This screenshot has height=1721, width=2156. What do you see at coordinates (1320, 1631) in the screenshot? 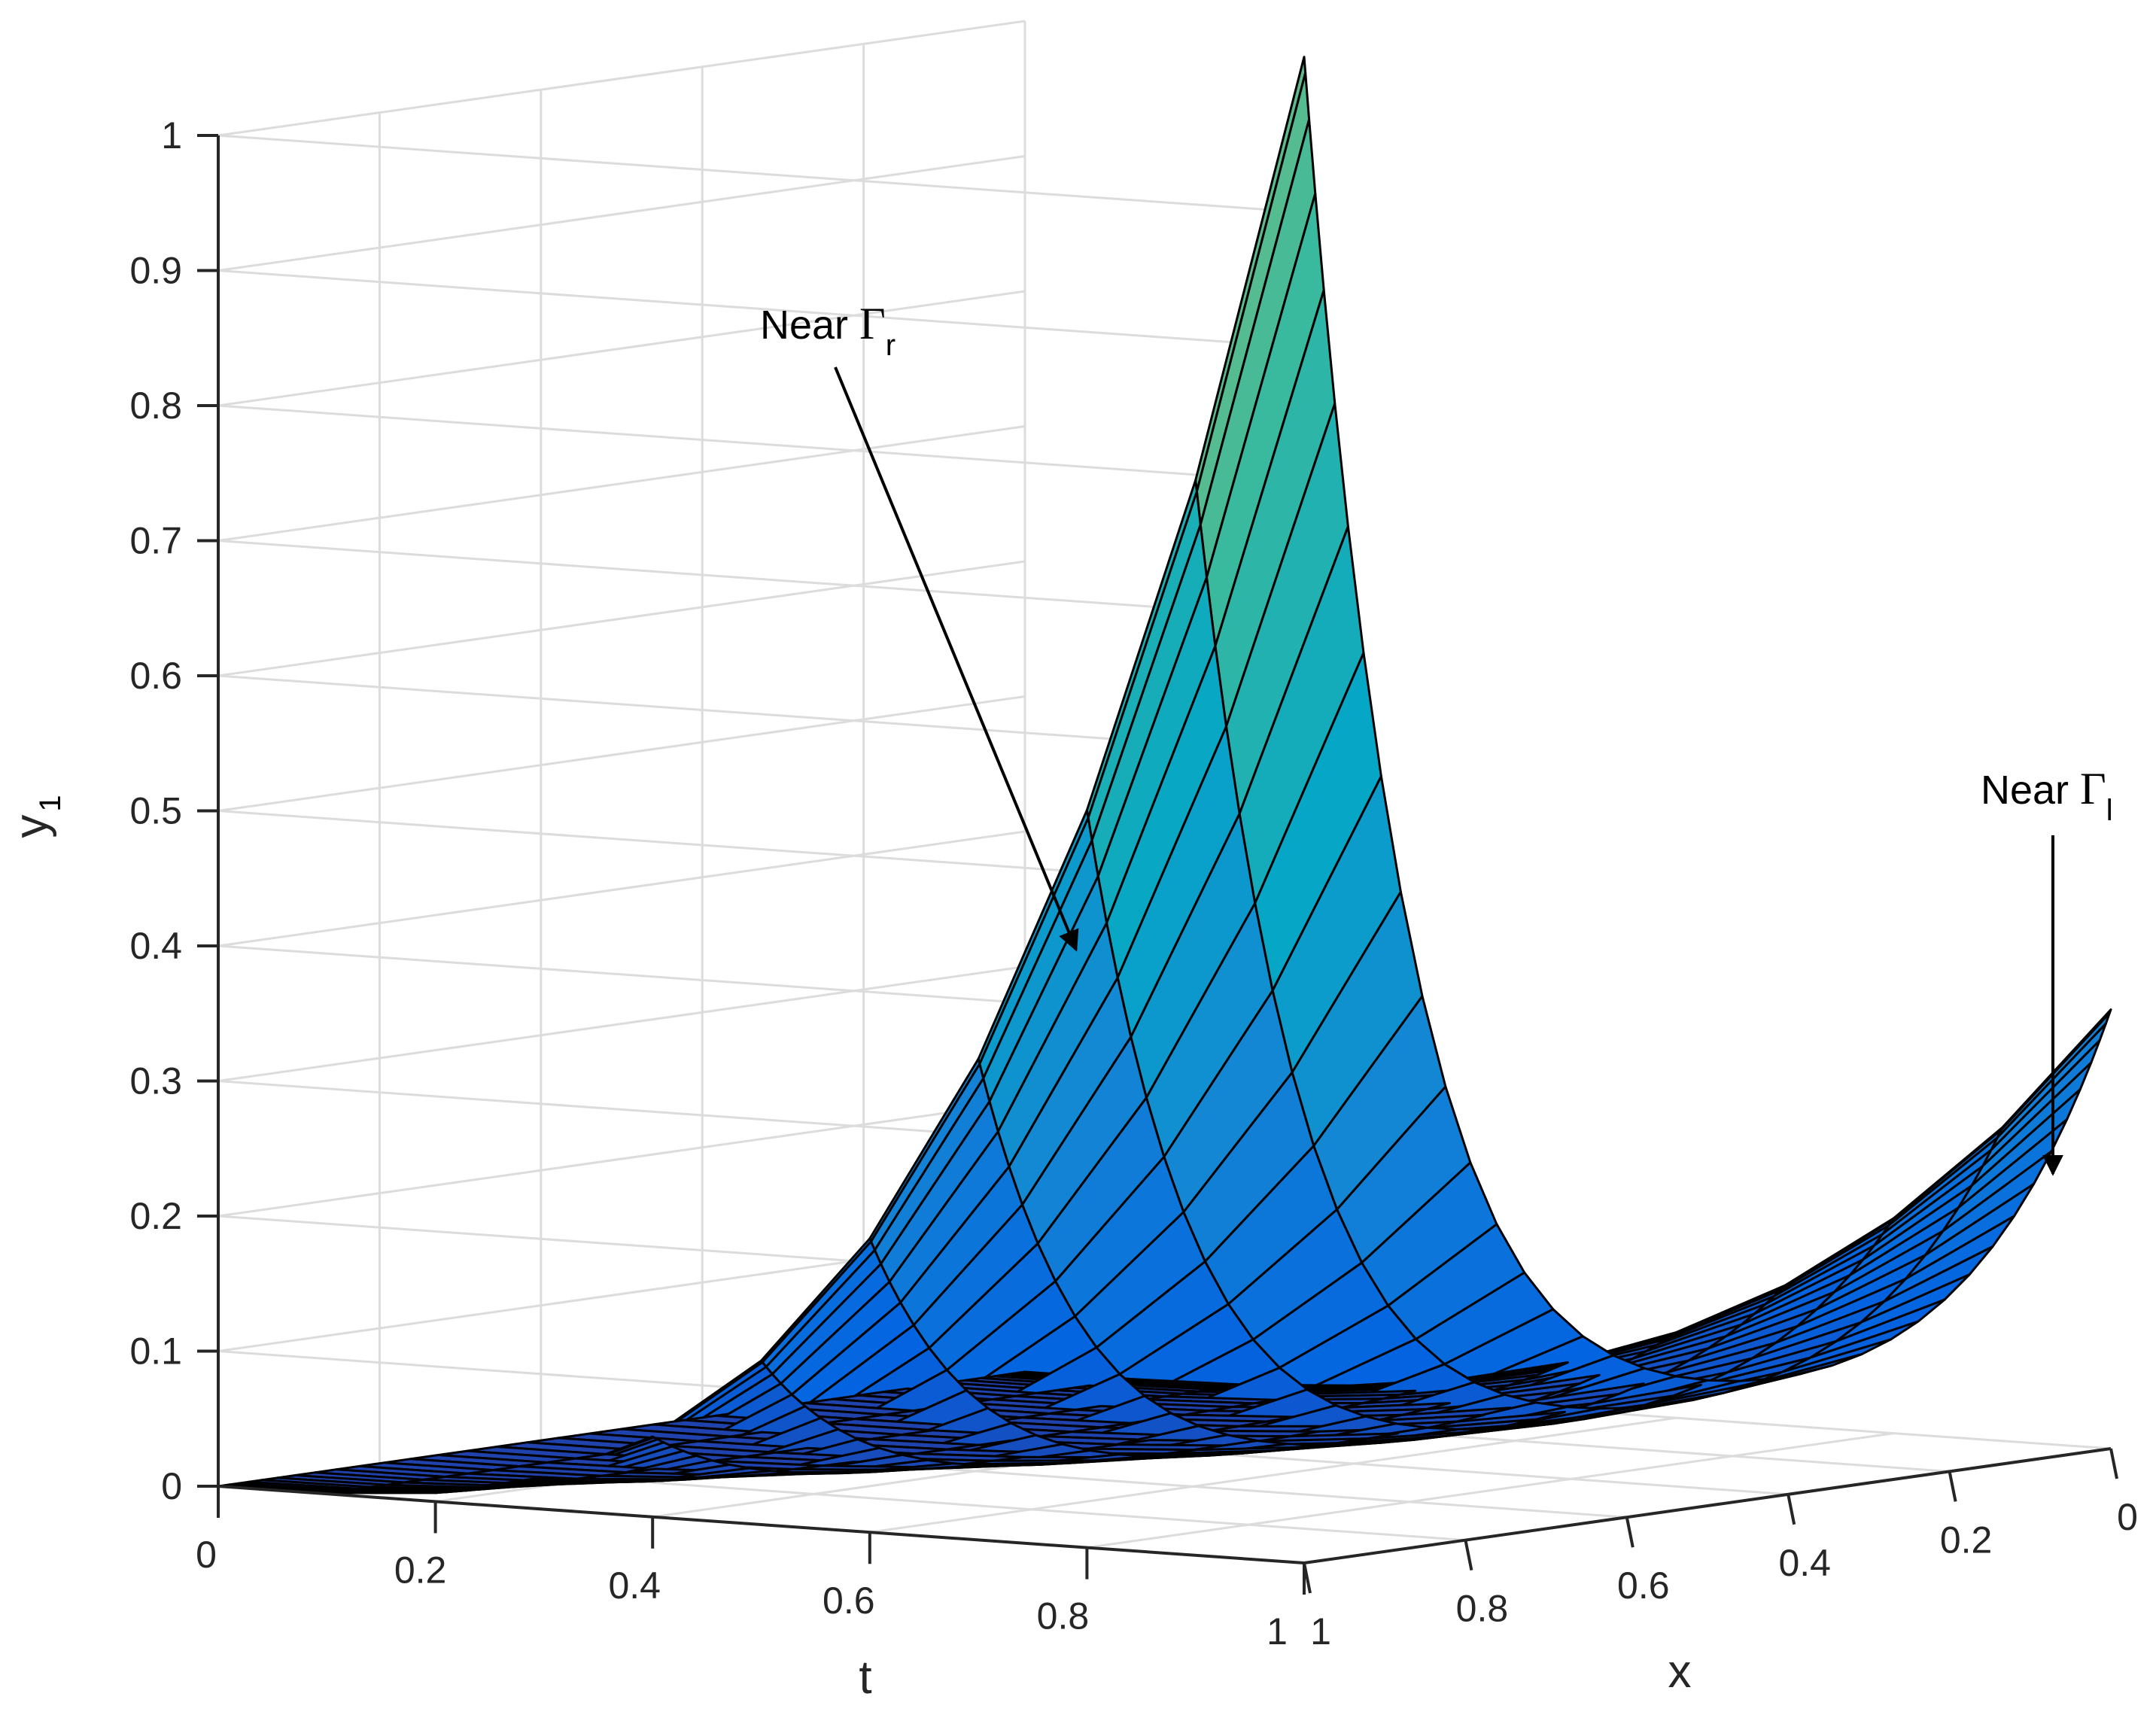
I see `x-tick-label: 1` at bounding box center [1320, 1631].